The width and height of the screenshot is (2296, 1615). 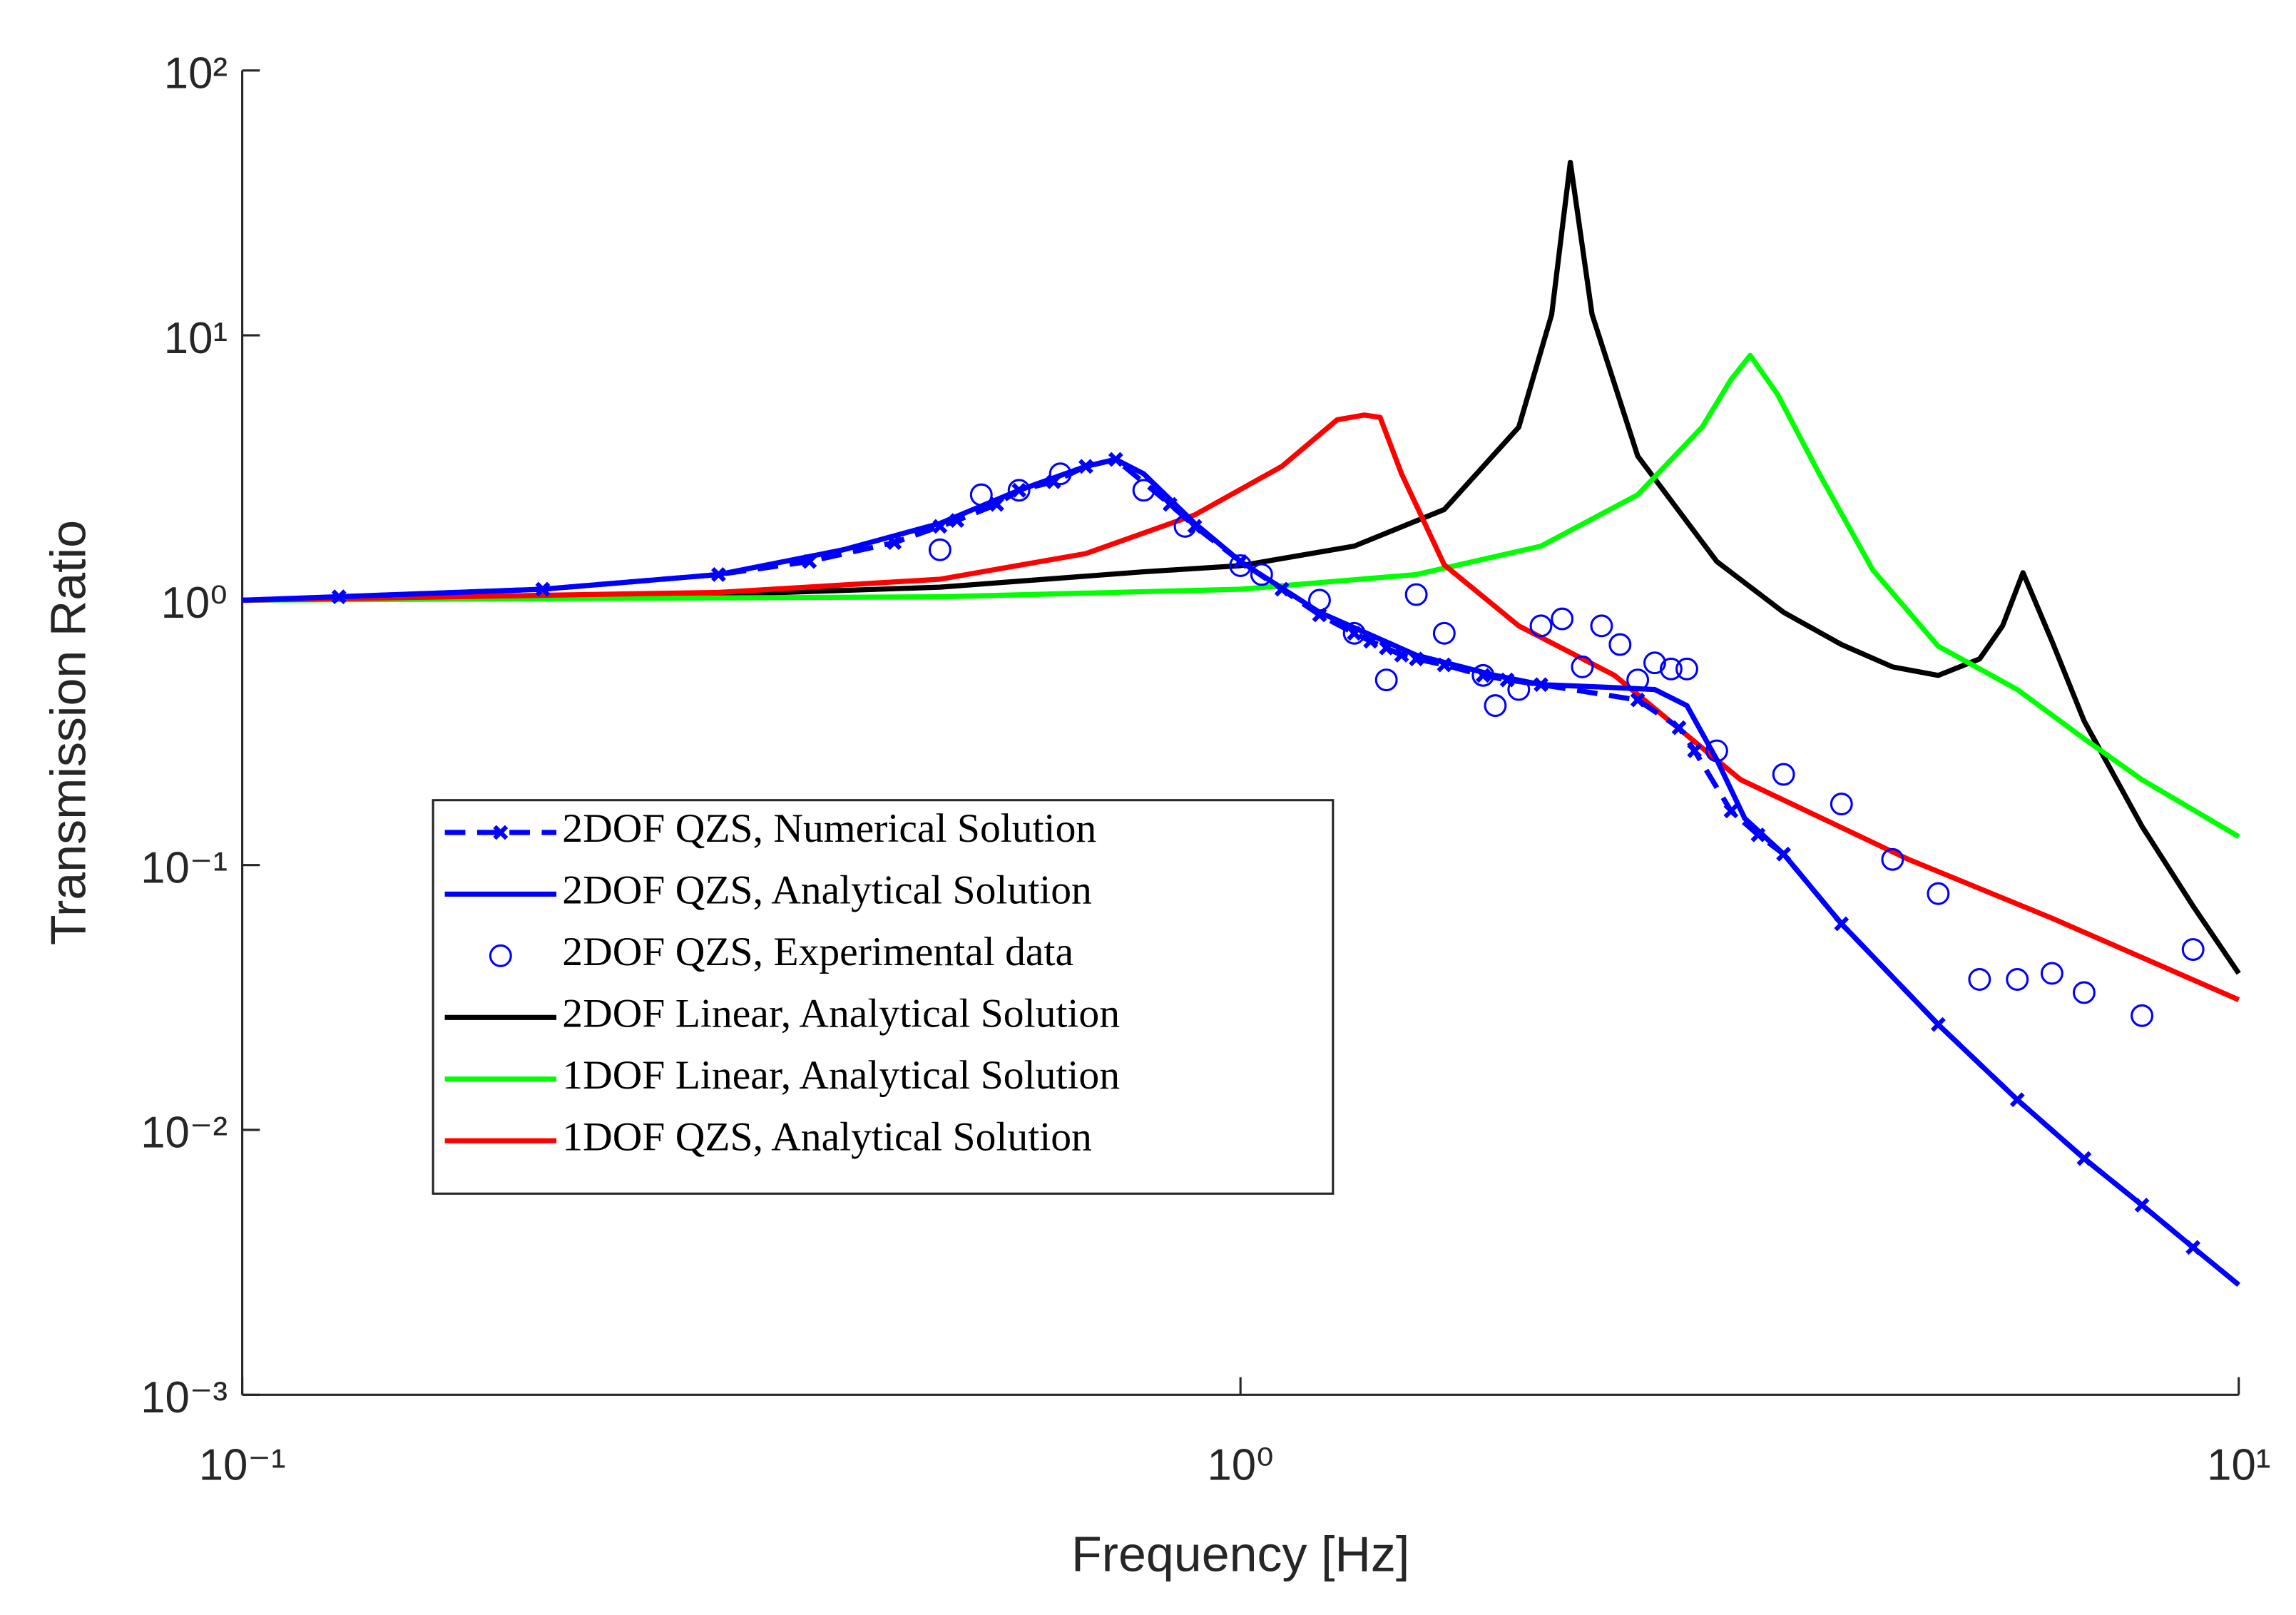 I want to click on y-axis-label: Transmission Ratio, so click(x=68, y=732).